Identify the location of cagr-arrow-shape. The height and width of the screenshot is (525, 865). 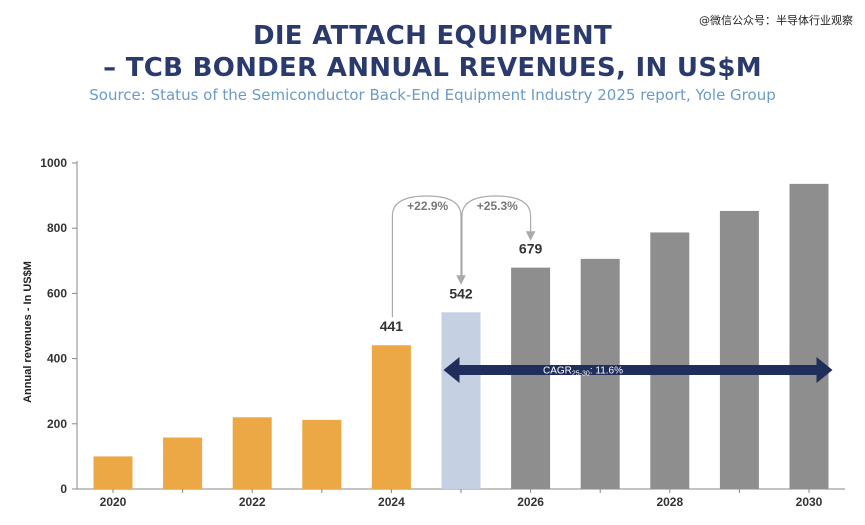
(638, 370).